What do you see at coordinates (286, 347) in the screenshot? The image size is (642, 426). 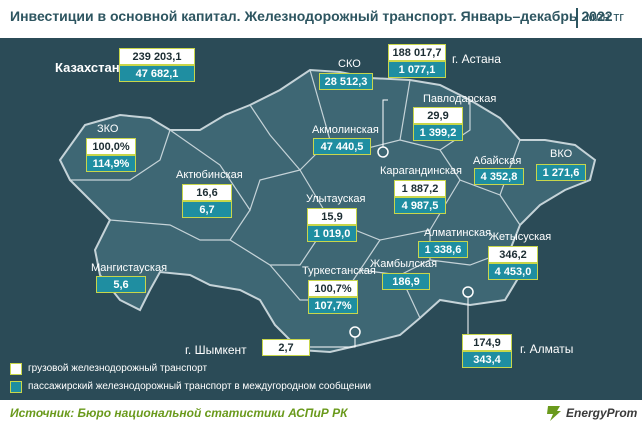 I see `shymkent-cargo-value: 2,7` at bounding box center [286, 347].